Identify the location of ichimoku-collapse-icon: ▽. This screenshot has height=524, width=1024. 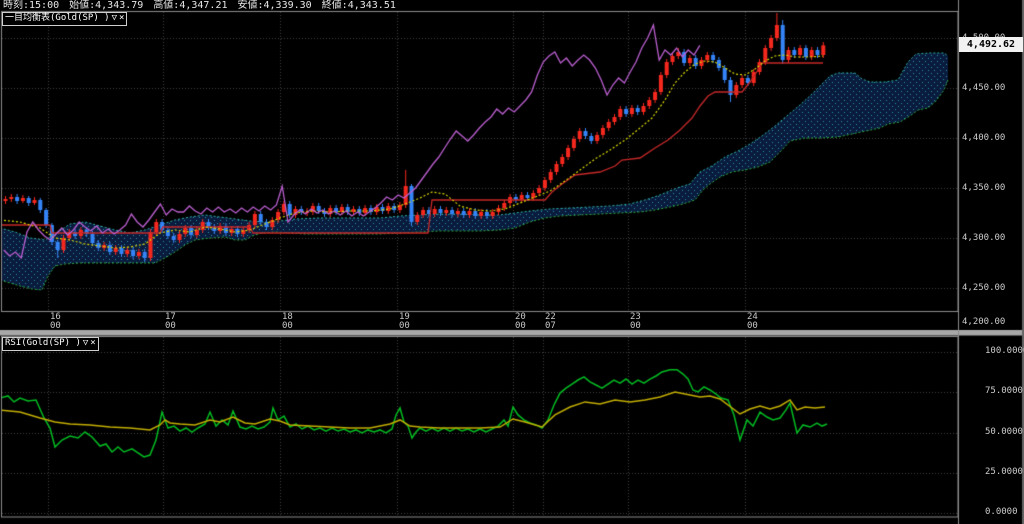
(114, 18).